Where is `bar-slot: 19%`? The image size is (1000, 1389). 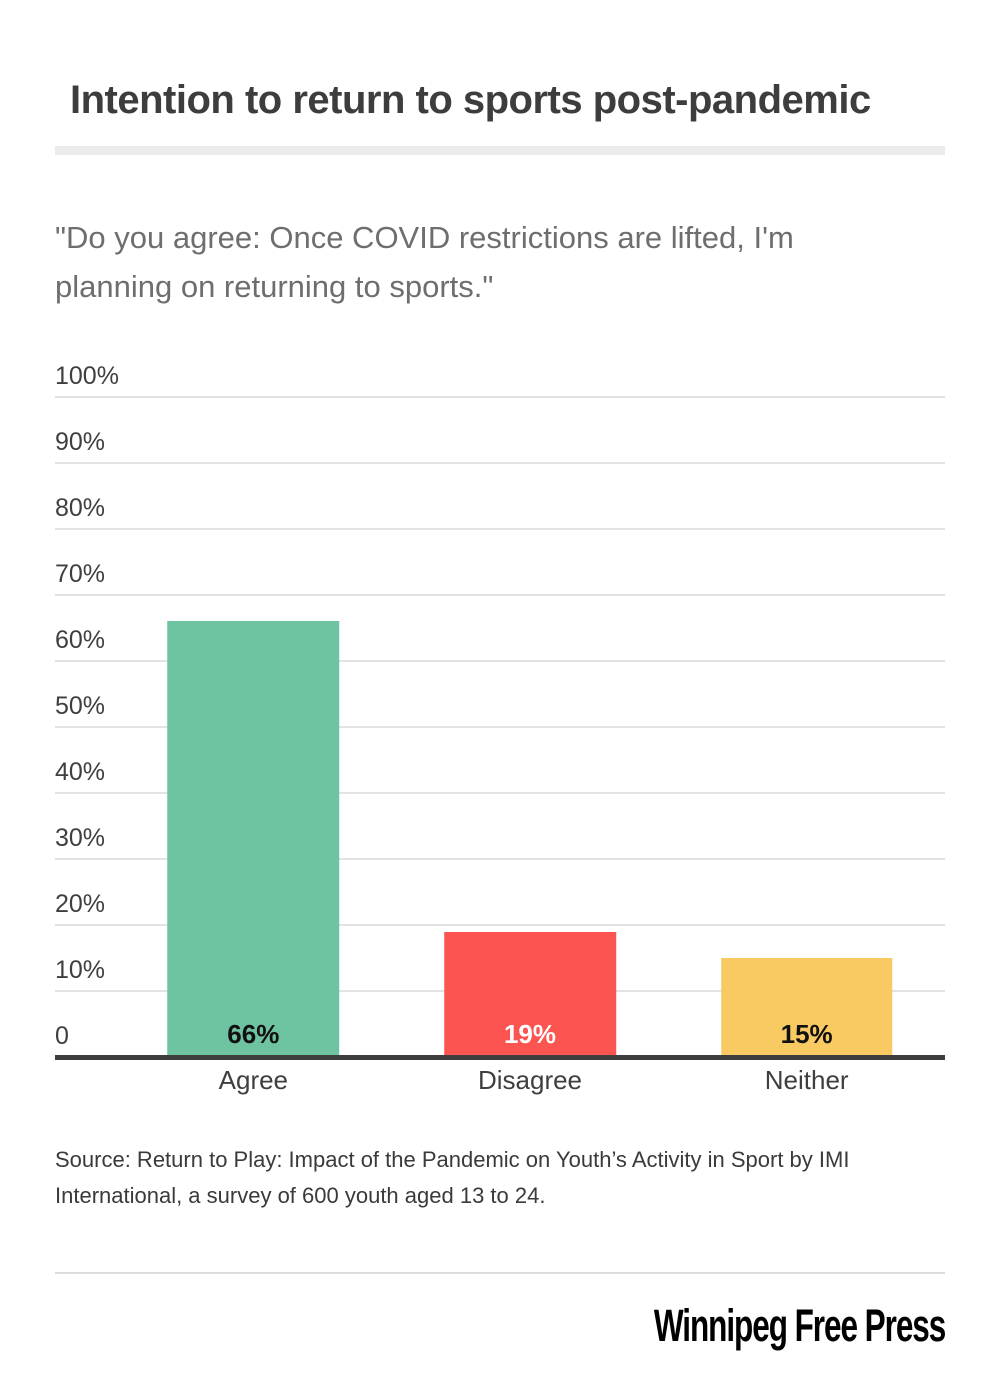
bar-slot: 19% is located at coordinates (530, 727).